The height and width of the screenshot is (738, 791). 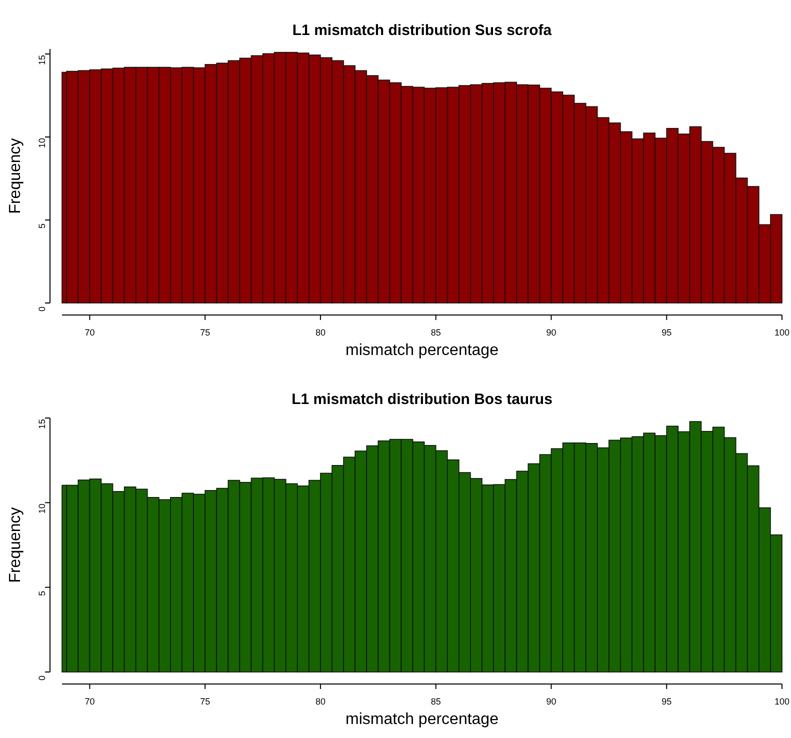 What do you see at coordinates (422, 399) in the screenshot?
I see `chart-title: L1 mismatch distribution Bos taurus` at bounding box center [422, 399].